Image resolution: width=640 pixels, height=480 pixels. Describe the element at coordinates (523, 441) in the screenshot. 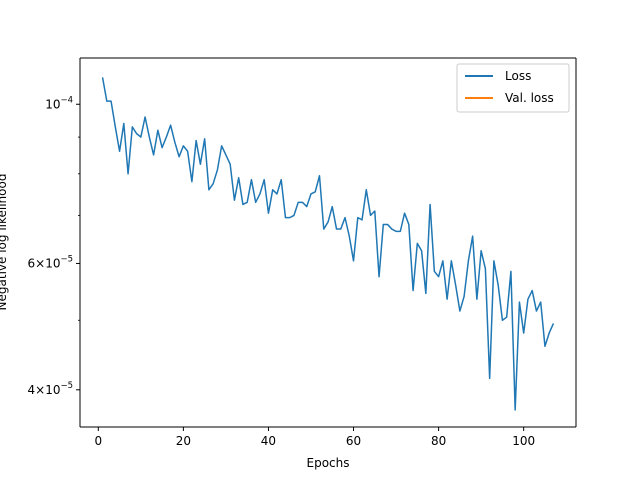

I see `x-tick-label: 100` at that location.